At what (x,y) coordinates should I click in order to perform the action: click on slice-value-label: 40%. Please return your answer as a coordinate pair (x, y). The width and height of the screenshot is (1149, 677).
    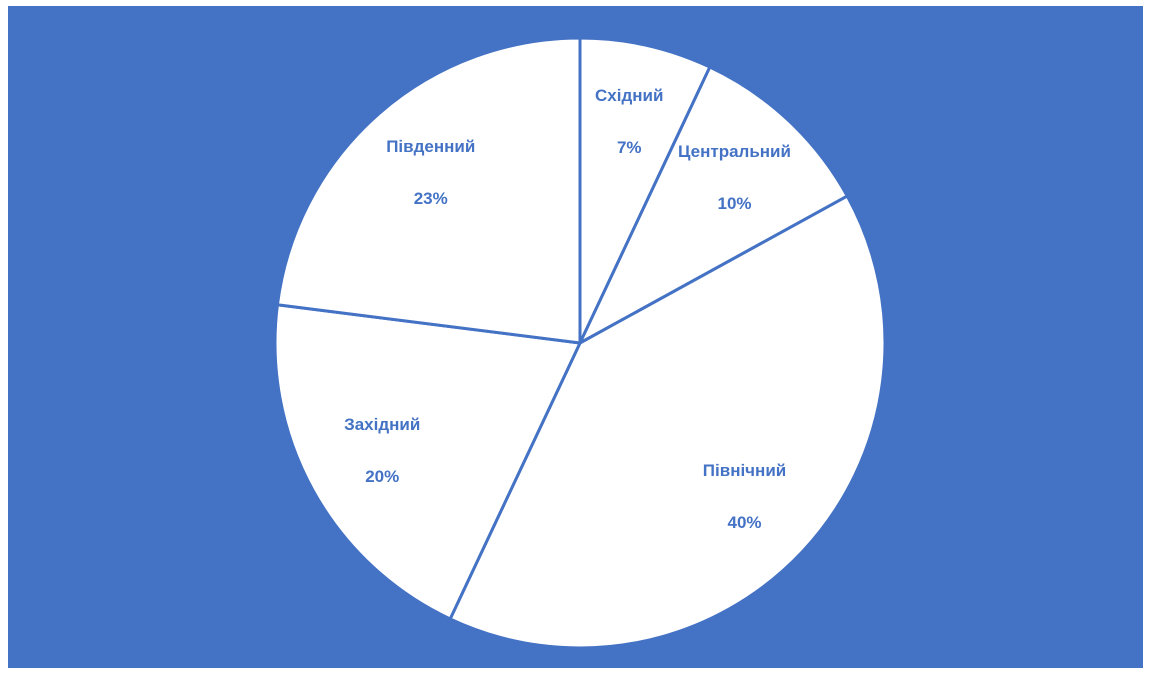
    Looking at the image, I should click on (745, 522).